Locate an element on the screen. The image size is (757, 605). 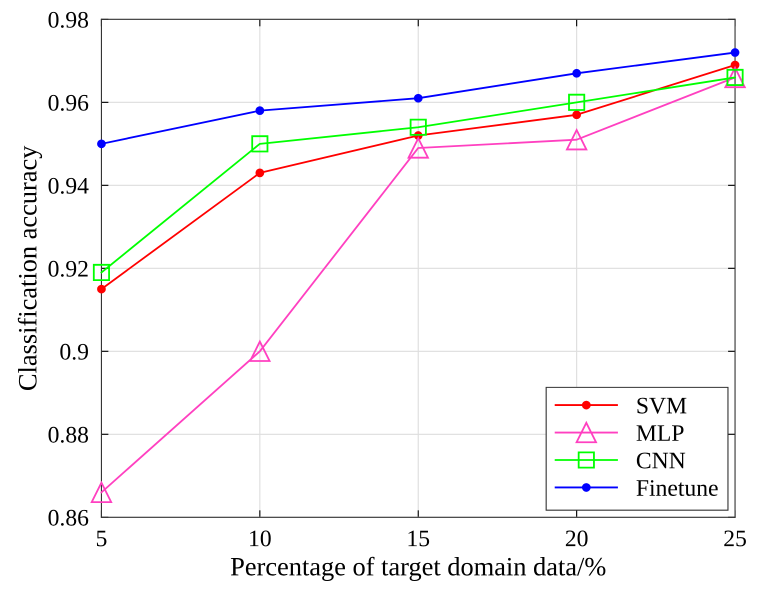
y-tick-label: 0.94 is located at coordinates (68, 186).